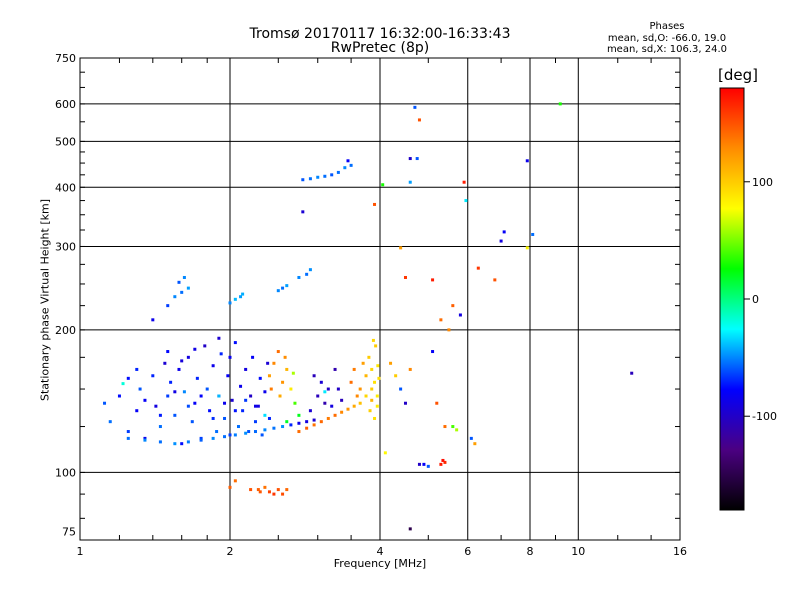 The height and width of the screenshot is (600, 800). Describe the element at coordinates (65, 472) in the screenshot. I see `y-tick-label: 100` at that location.